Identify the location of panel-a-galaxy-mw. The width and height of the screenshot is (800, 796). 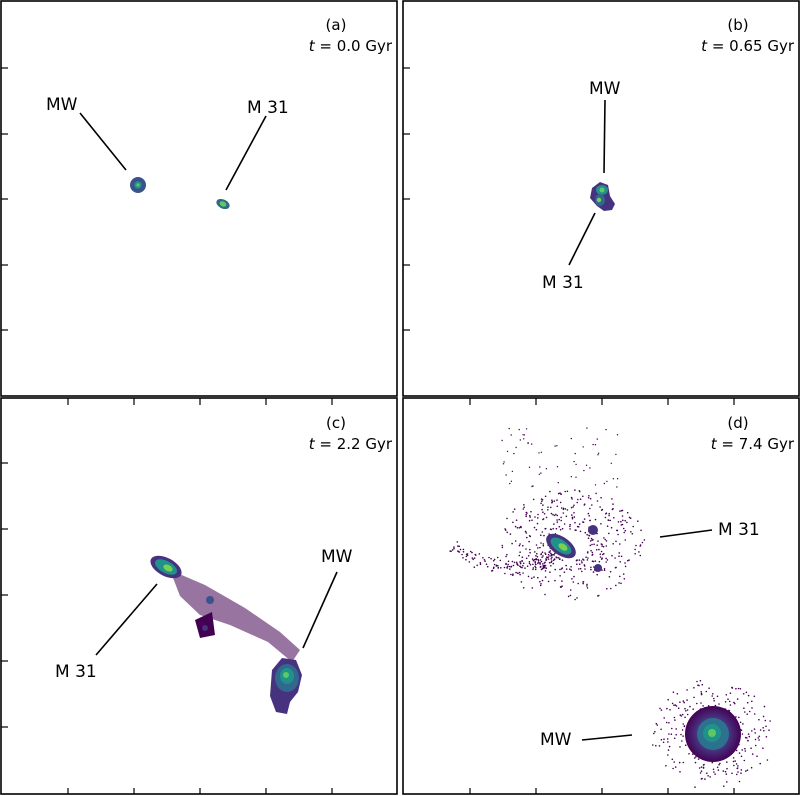
(138, 185).